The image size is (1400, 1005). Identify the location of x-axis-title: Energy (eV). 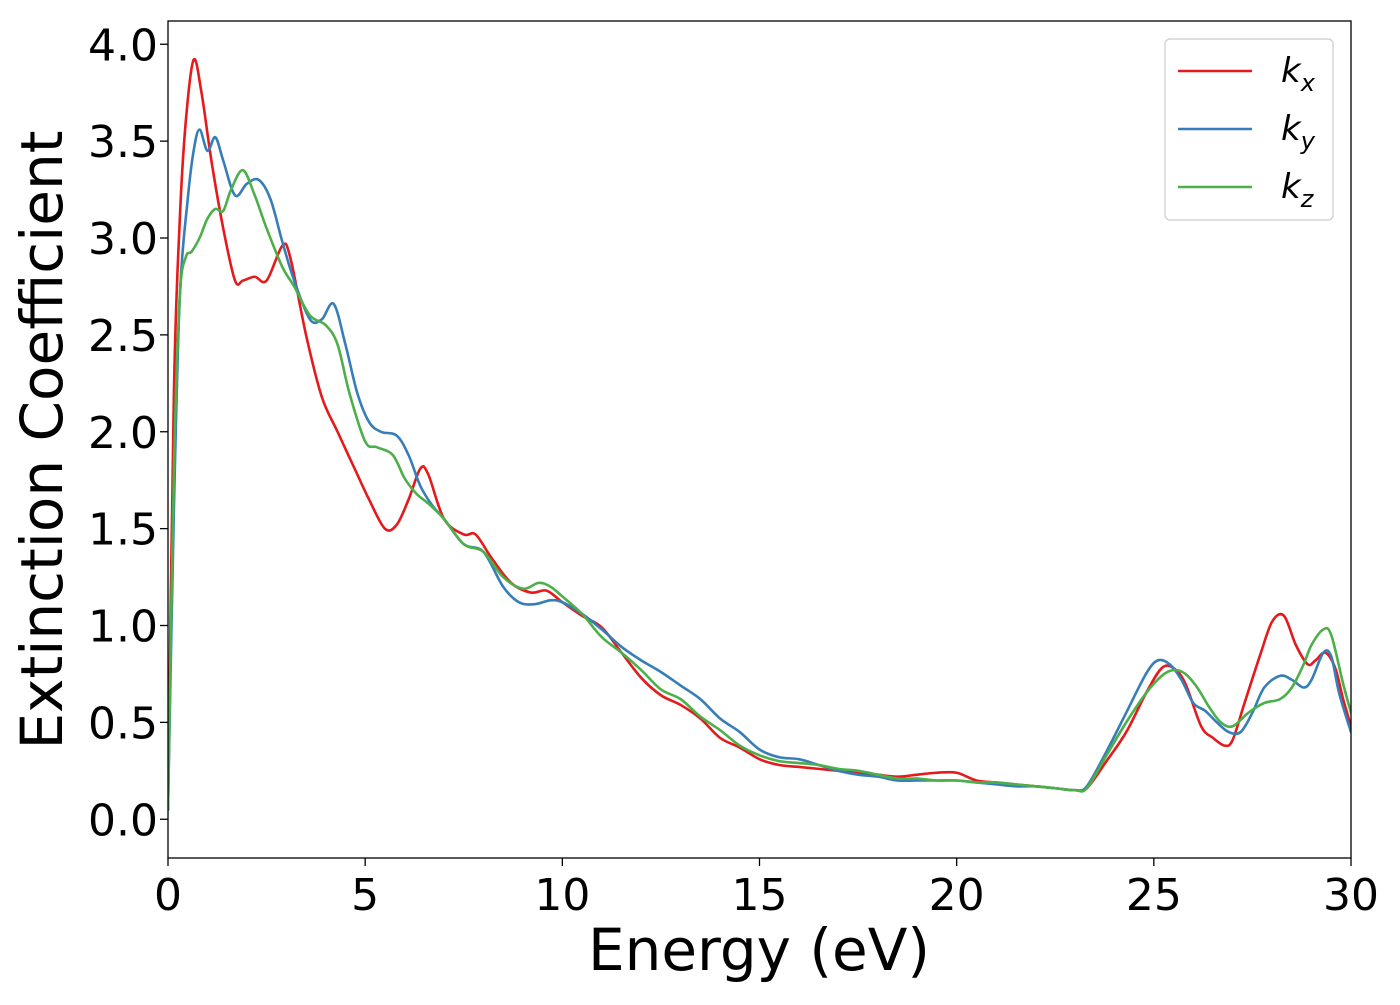
(759, 950).